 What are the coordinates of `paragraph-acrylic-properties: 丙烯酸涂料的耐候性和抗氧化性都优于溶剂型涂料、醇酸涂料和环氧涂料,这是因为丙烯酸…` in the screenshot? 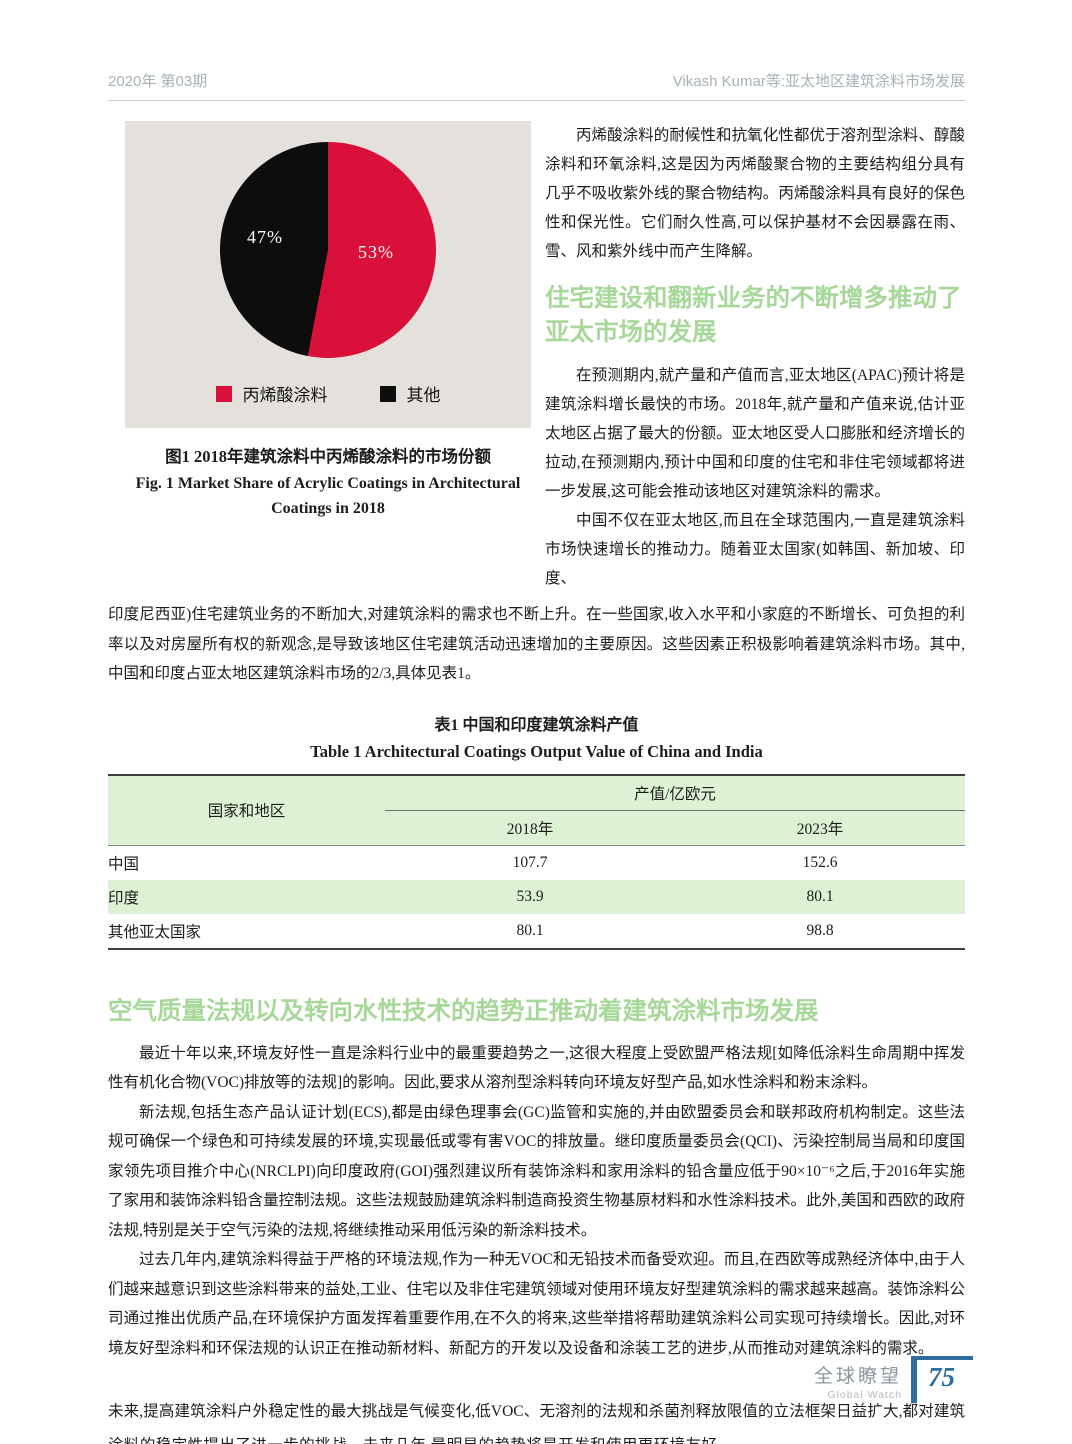 It's located at (755, 193).